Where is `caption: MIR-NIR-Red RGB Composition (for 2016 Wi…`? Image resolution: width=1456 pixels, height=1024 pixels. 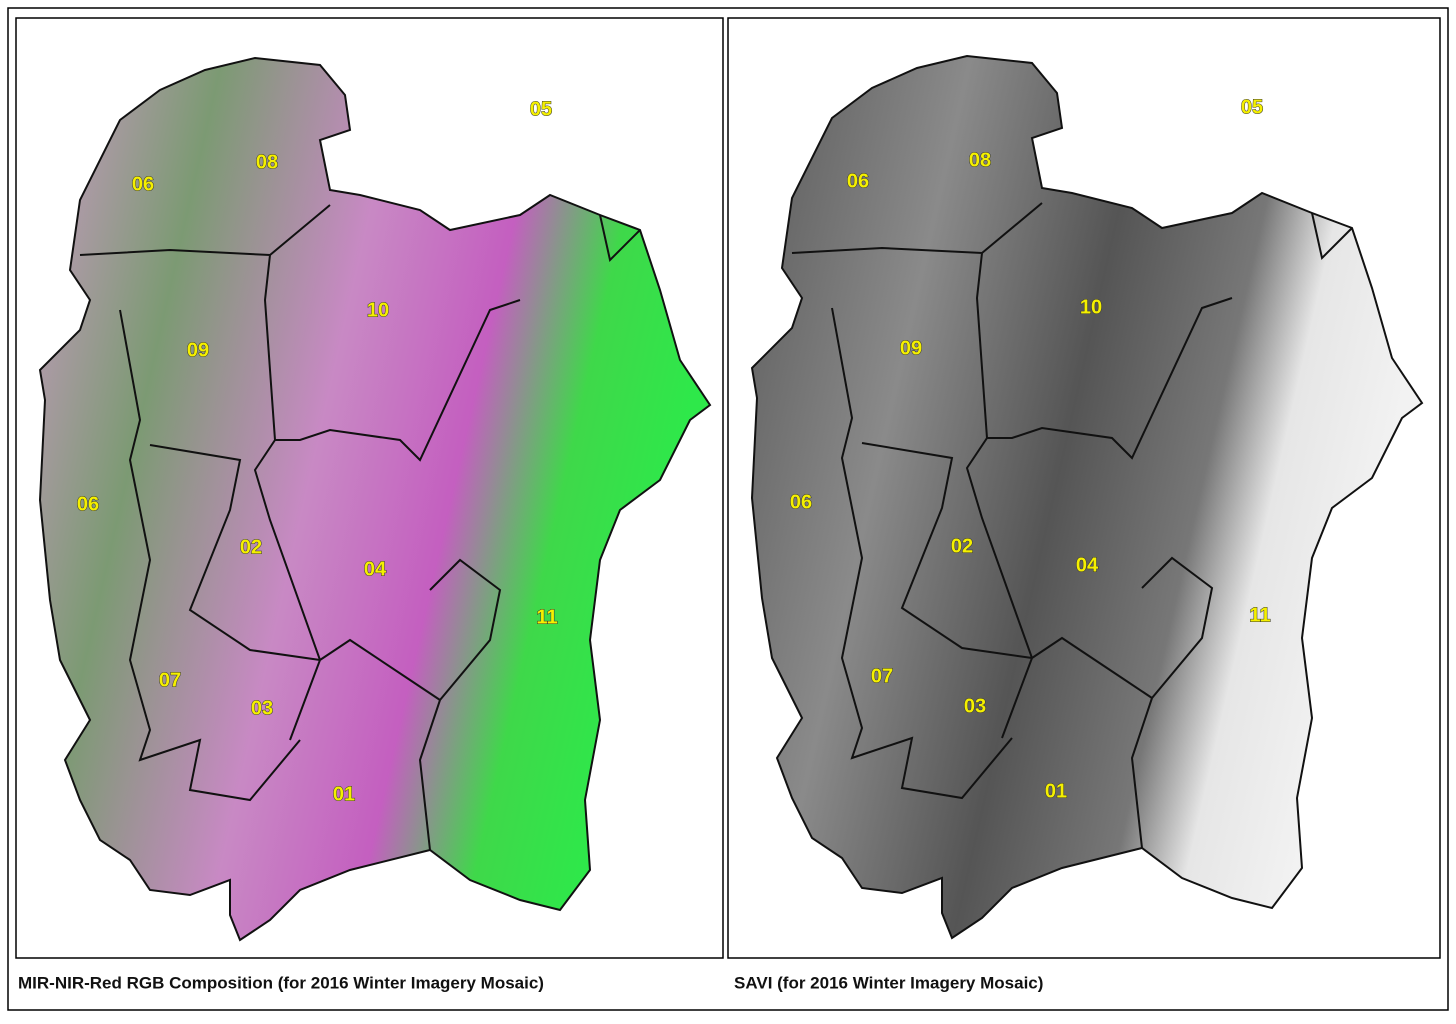 caption: MIR-NIR-Red RGB Composition (for 2016 Wi… is located at coordinates (281, 982).